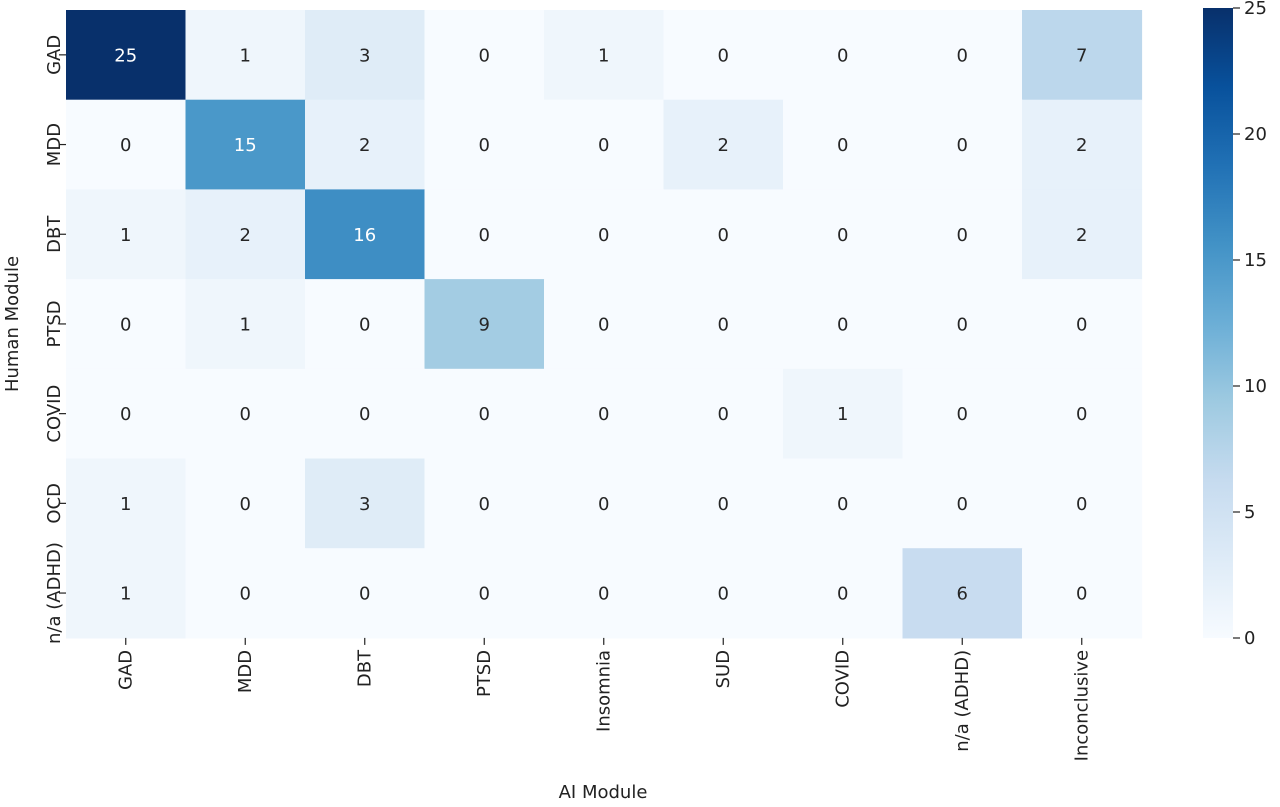 The width and height of the screenshot is (1280, 807). Describe the element at coordinates (1082, 705) in the screenshot. I see `x-tick-label: Inconclusive` at that location.